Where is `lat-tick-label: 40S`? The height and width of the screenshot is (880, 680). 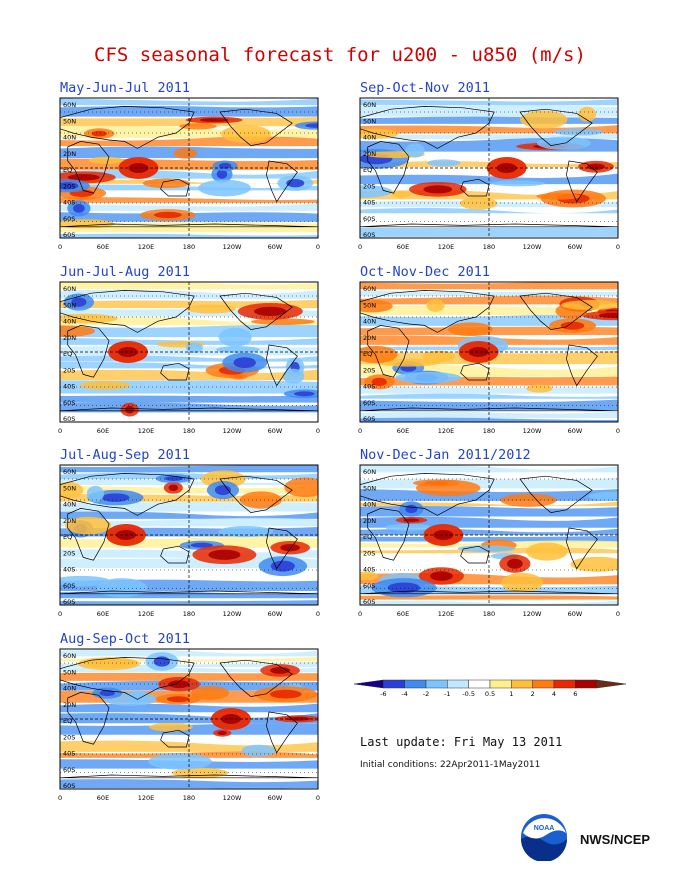 lat-tick-label: 40S is located at coordinates (369, 387).